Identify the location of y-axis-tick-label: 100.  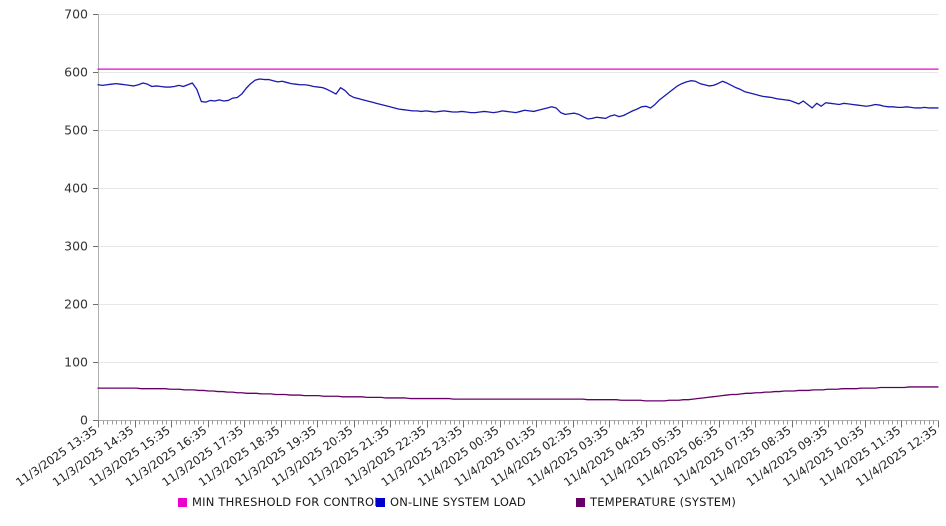
(76, 362).